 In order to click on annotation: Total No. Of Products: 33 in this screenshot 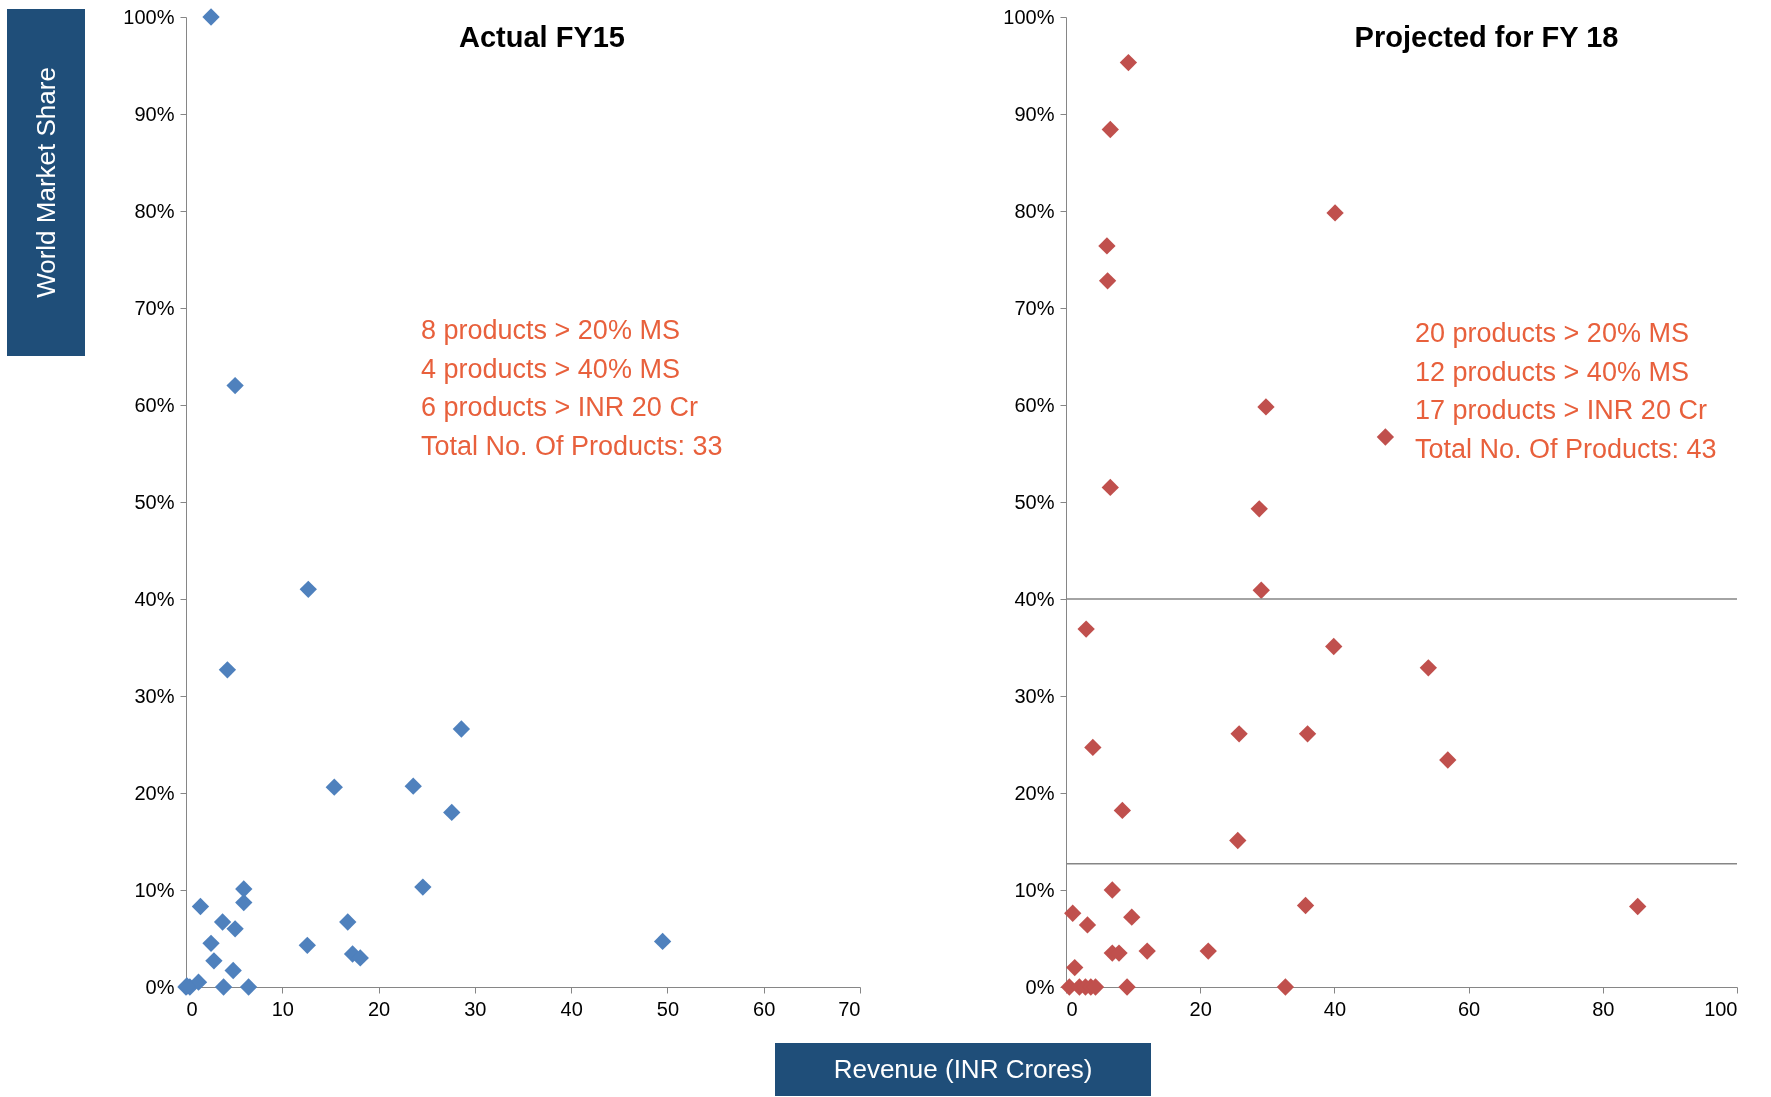, I will do `click(572, 445)`.